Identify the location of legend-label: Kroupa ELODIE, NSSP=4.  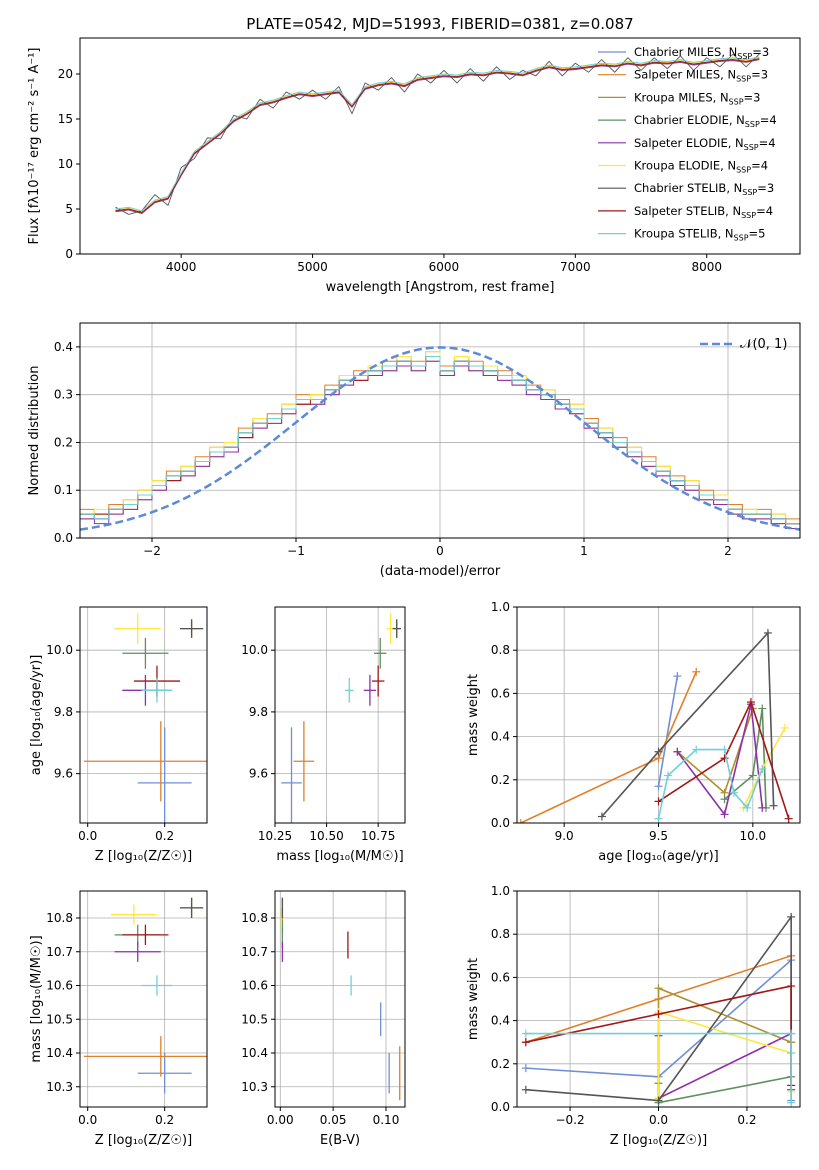
(701, 167).